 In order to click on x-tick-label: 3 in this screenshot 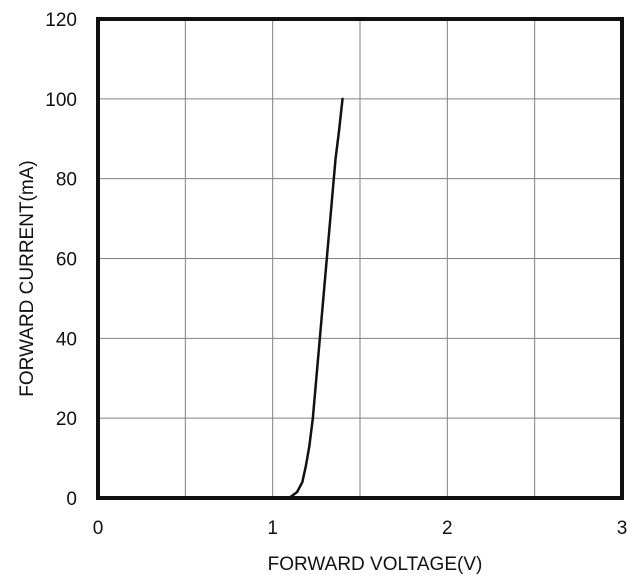, I will do `click(622, 528)`.